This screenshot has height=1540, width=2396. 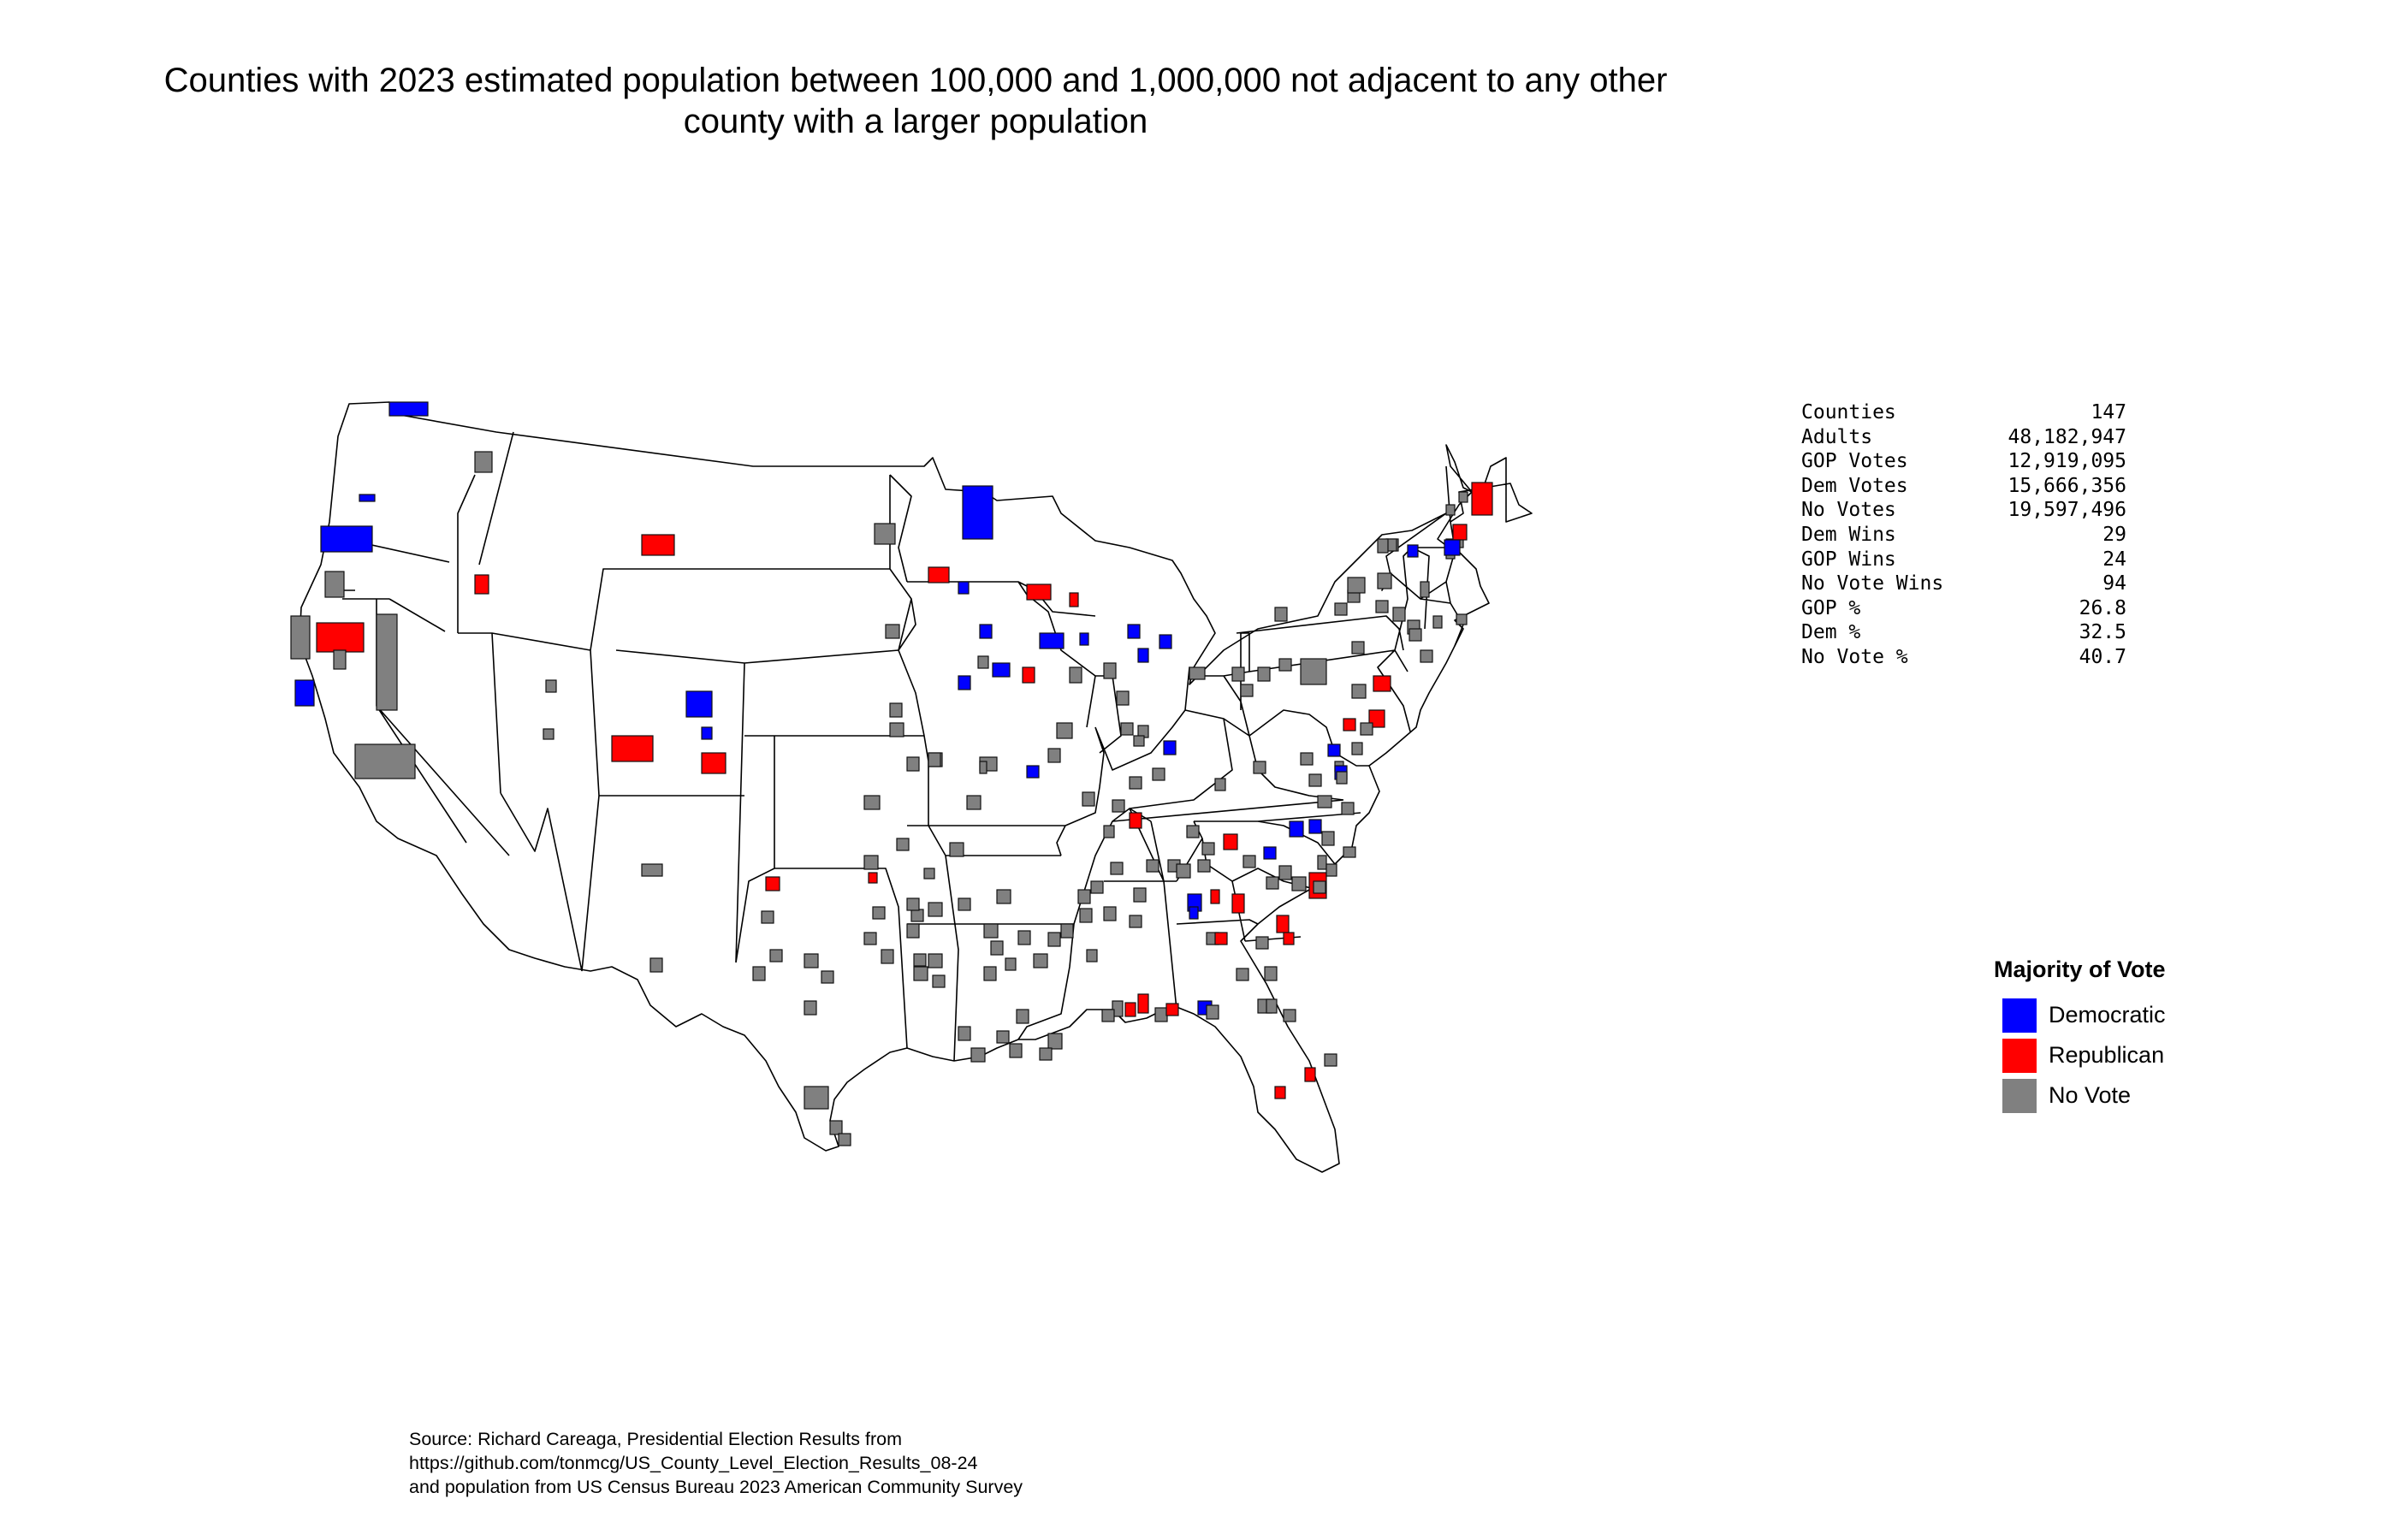 I want to click on stat-label: GOP %, so click(x=1831, y=607).